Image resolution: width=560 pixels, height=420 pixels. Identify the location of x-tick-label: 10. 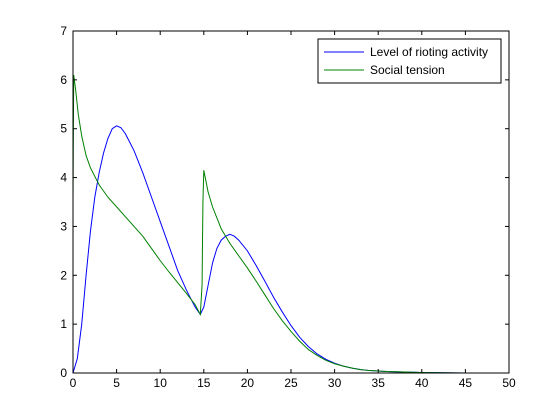
(161, 383).